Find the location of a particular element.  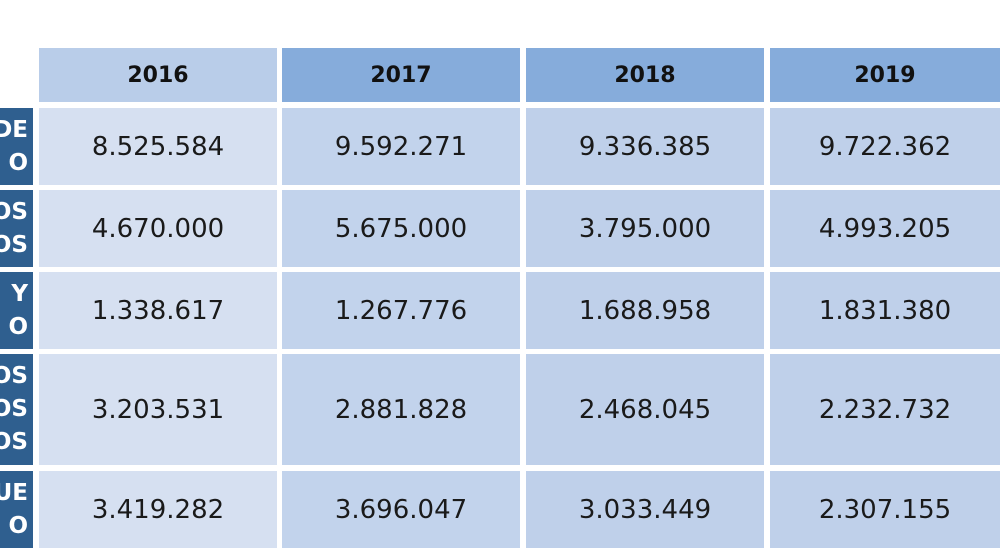

table-cell: 3.696.047 is located at coordinates (401, 509).